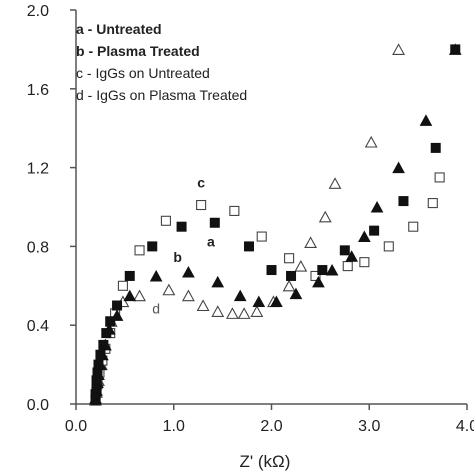  I want to click on y-tick-label: 0.4, so click(38, 326).